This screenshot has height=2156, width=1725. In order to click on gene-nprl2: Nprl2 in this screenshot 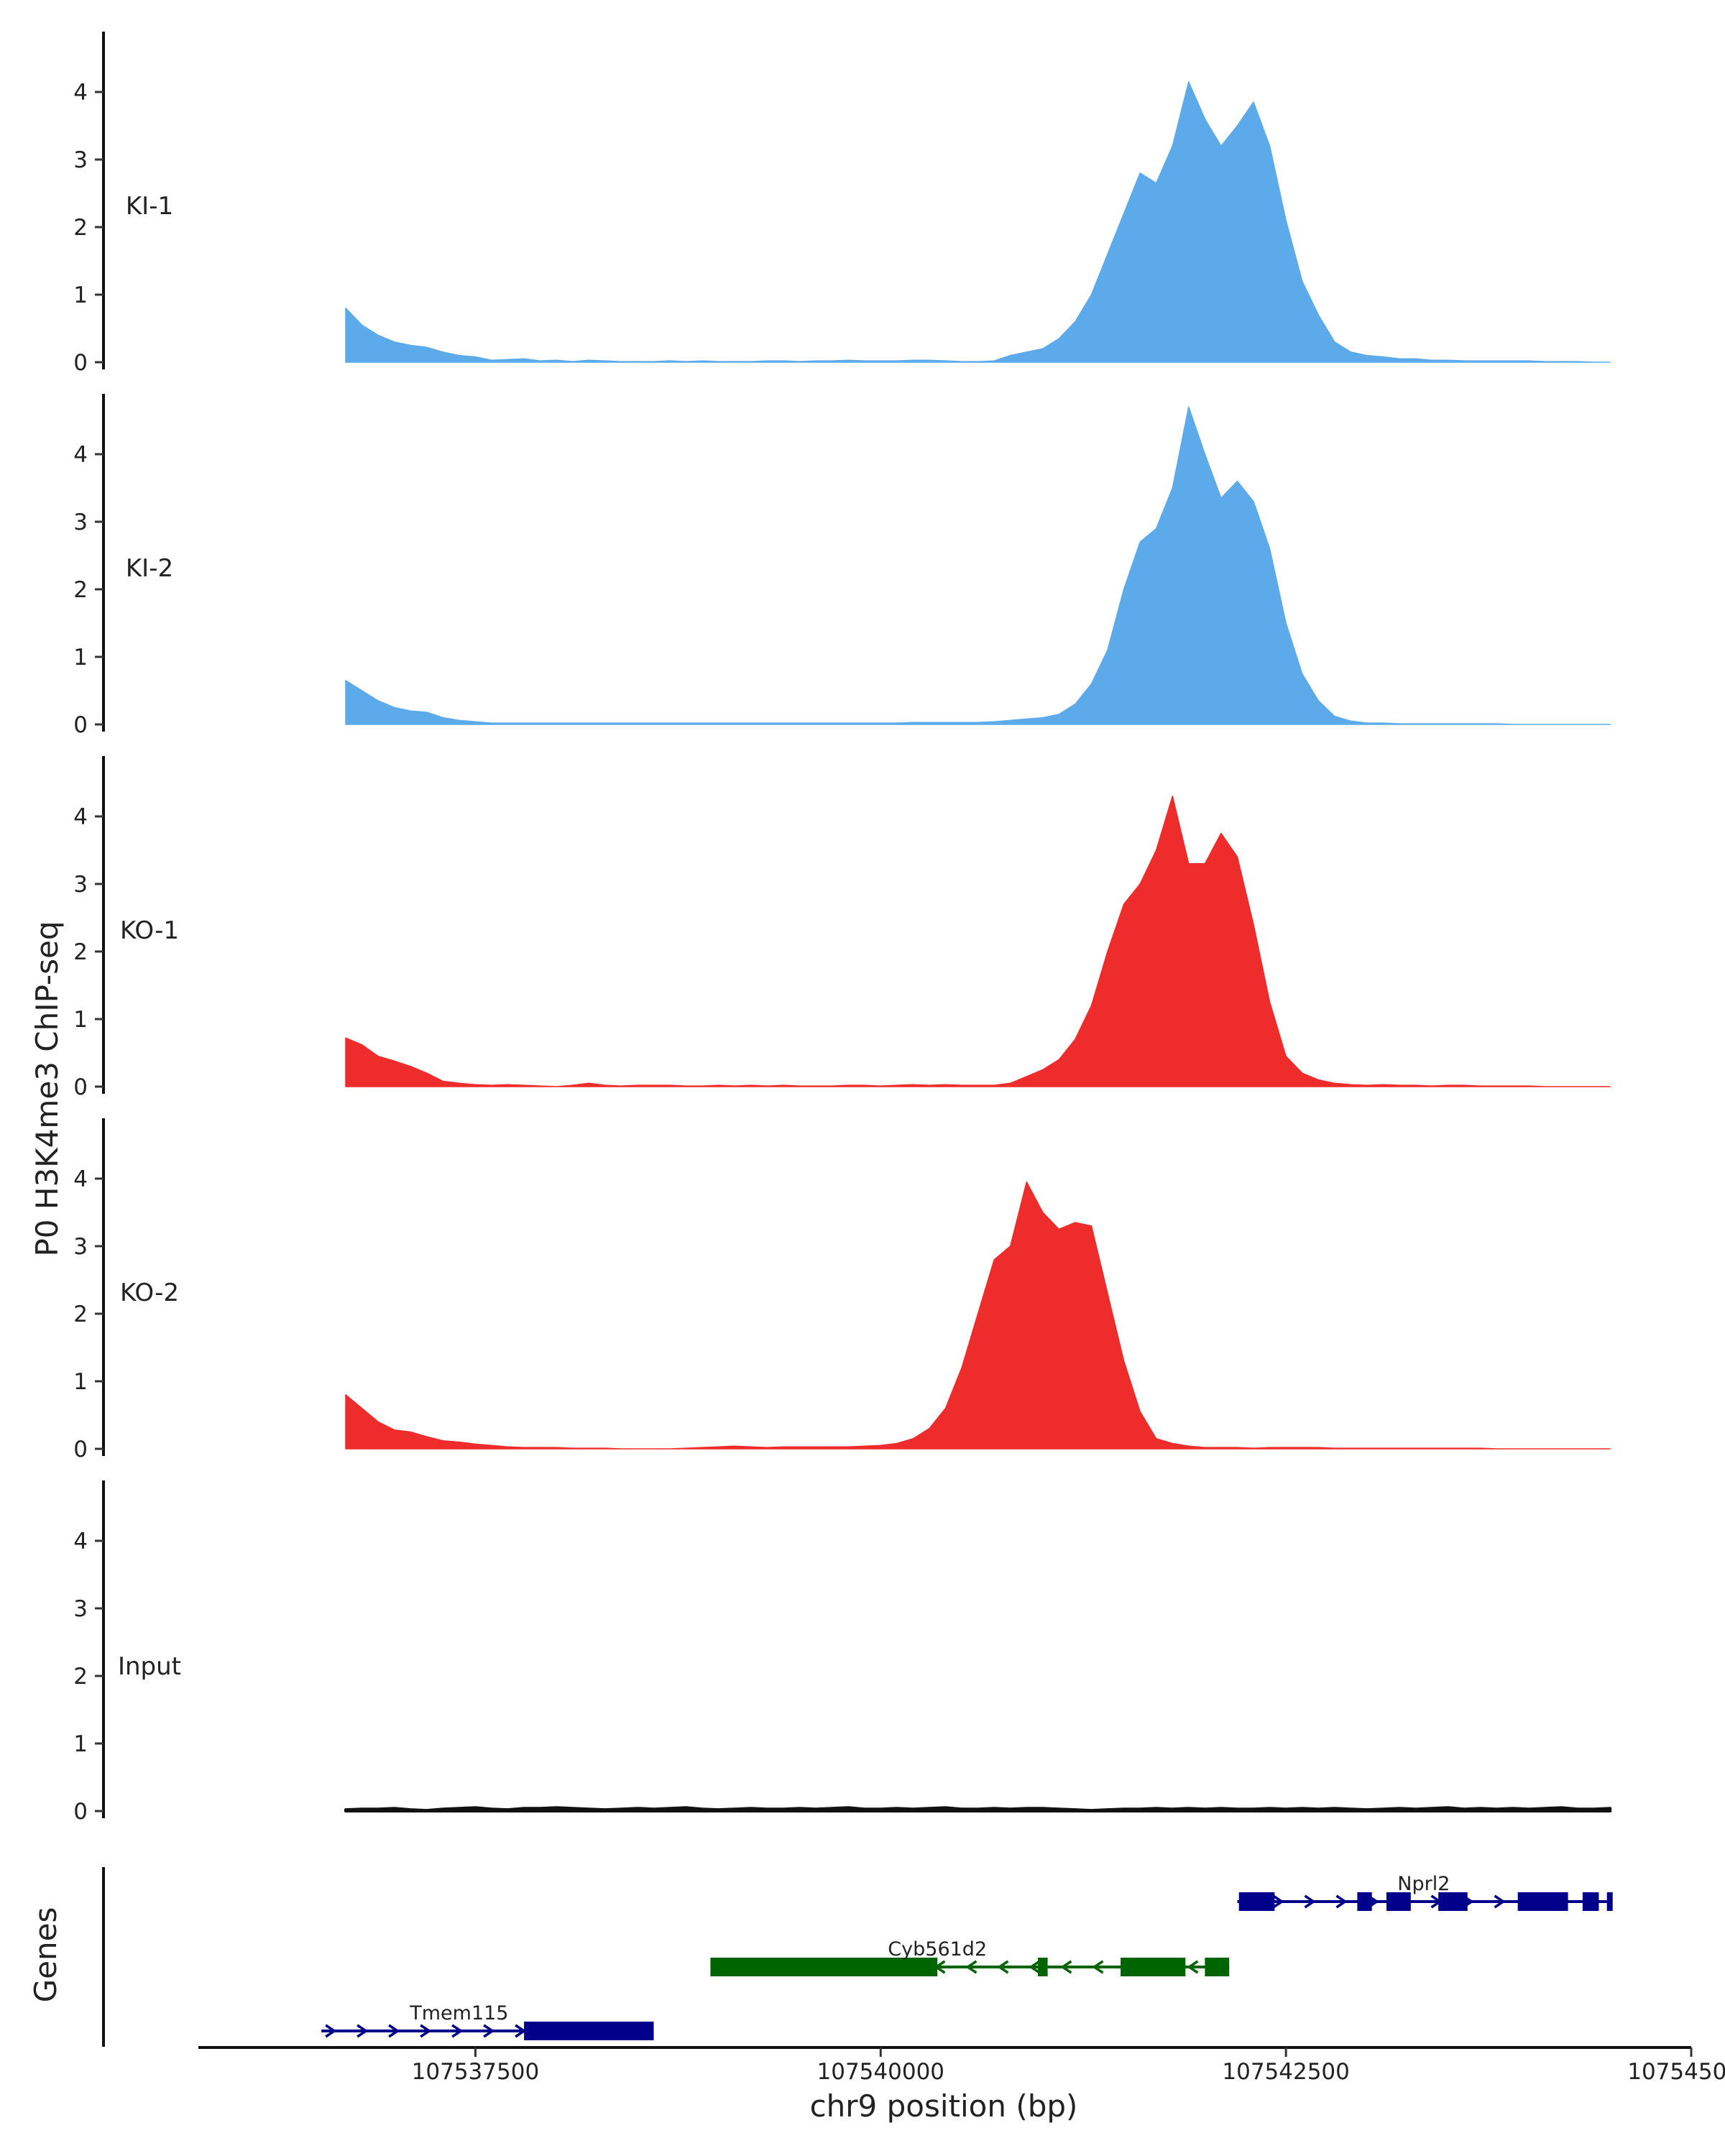, I will do `click(1425, 1892)`.